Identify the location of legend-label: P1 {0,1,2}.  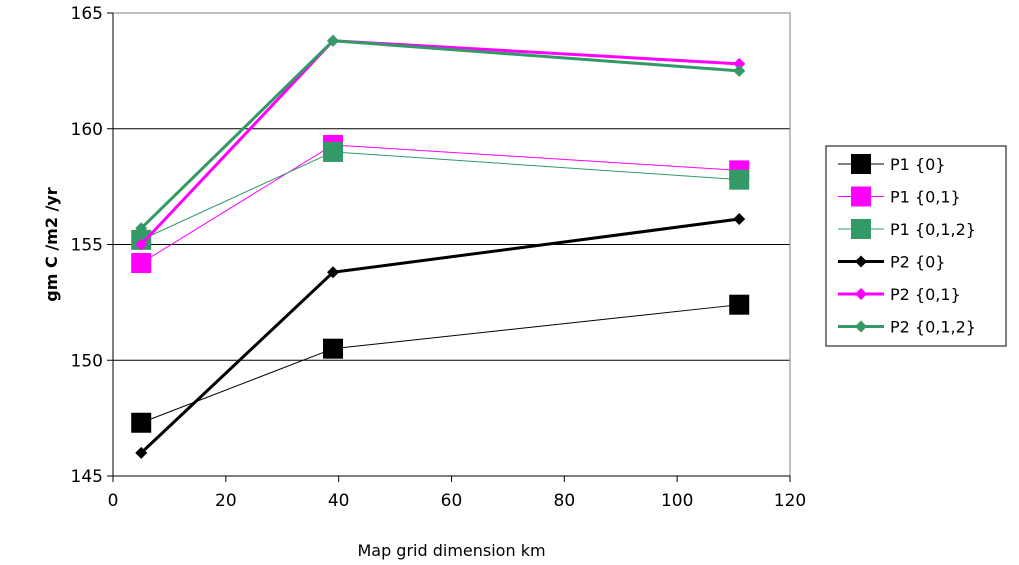
(933, 229).